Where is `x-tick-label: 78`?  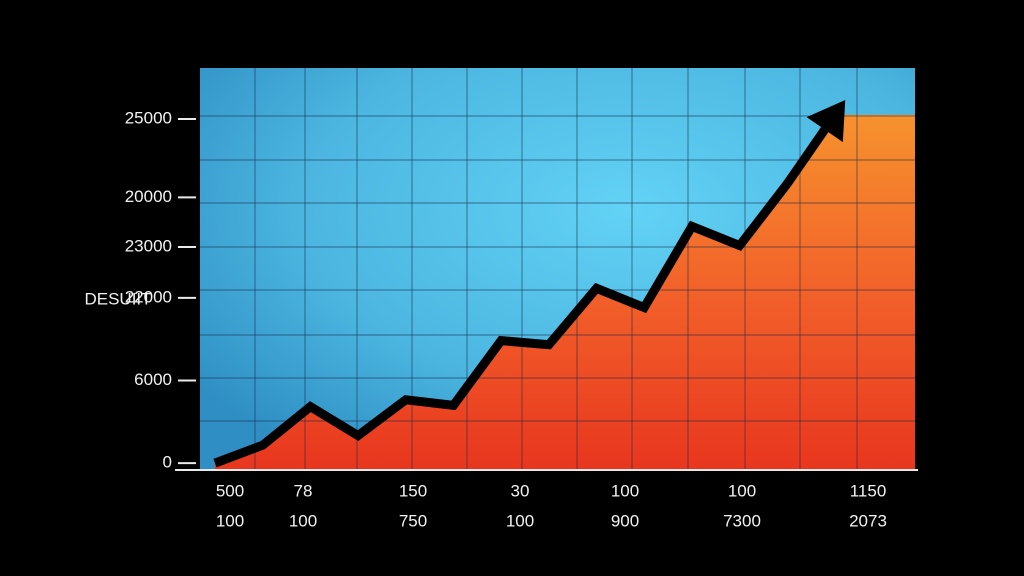
x-tick-label: 78 is located at coordinates (303, 490).